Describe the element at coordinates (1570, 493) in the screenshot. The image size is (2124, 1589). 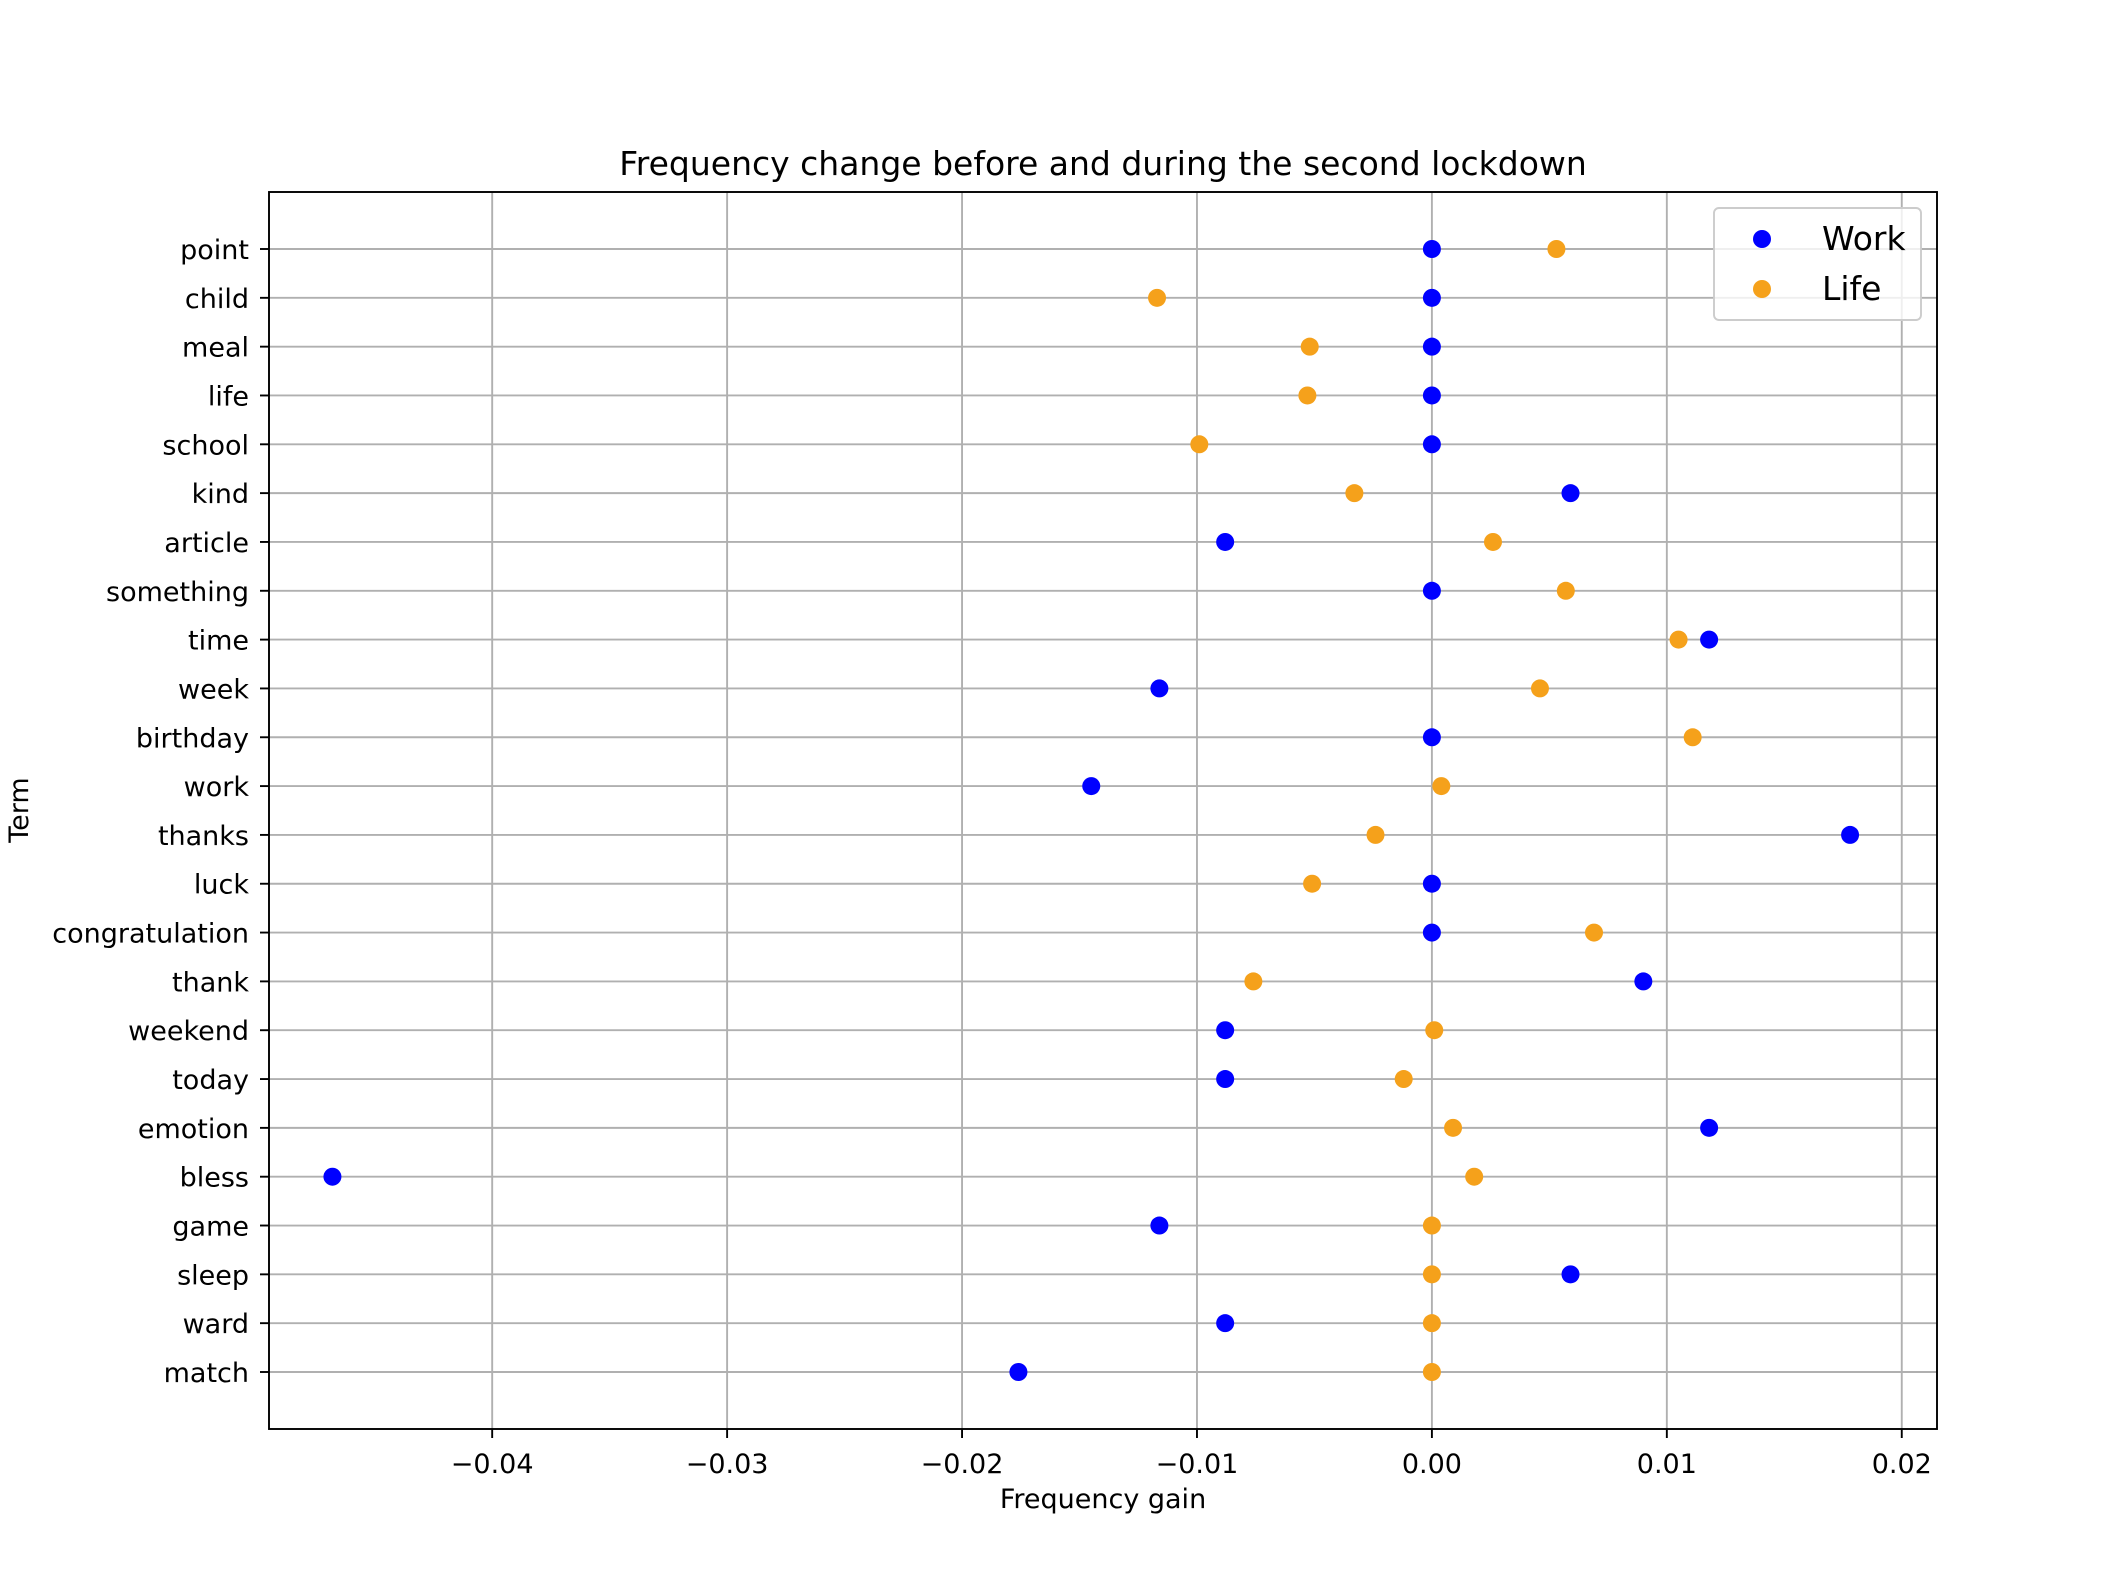
I see `point-work-kind` at that location.